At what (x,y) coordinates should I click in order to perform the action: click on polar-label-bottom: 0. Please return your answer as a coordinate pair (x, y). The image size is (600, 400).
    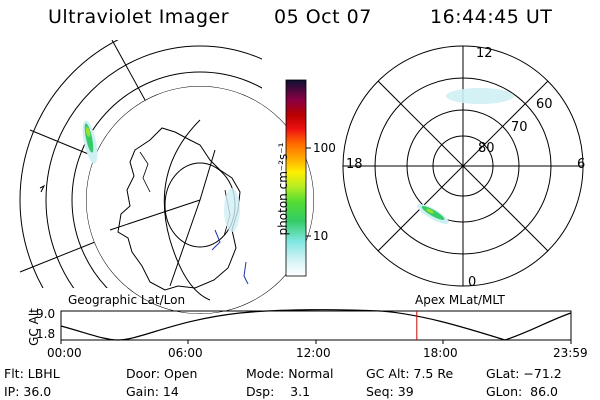
    Looking at the image, I should click on (472, 282).